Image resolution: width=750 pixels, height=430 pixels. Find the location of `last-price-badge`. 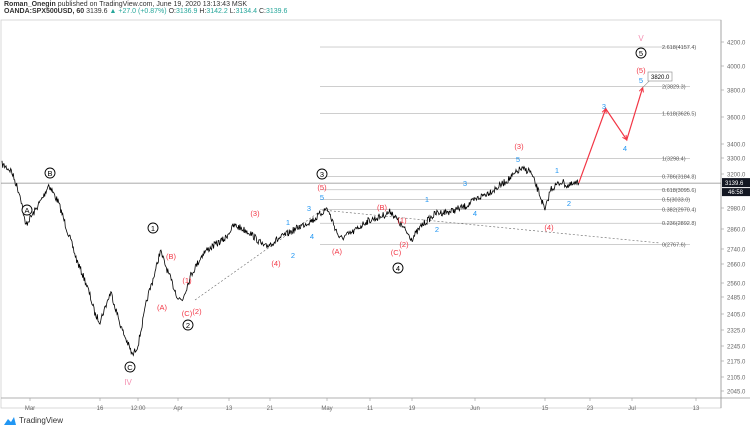

last-price-badge is located at coordinates (736, 183).